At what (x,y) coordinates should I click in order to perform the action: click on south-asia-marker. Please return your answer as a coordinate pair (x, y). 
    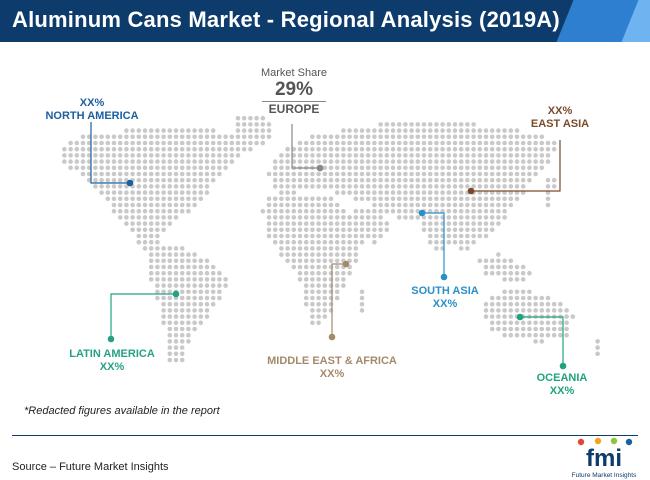
    Looking at the image, I should click on (422, 213).